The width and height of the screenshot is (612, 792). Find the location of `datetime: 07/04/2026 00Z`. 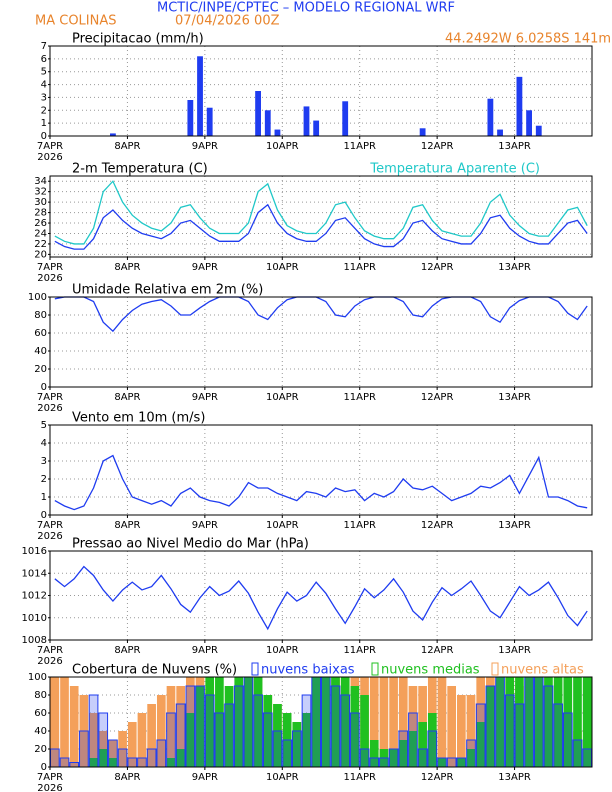

datetime: 07/04/2026 00Z is located at coordinates (227, 21).